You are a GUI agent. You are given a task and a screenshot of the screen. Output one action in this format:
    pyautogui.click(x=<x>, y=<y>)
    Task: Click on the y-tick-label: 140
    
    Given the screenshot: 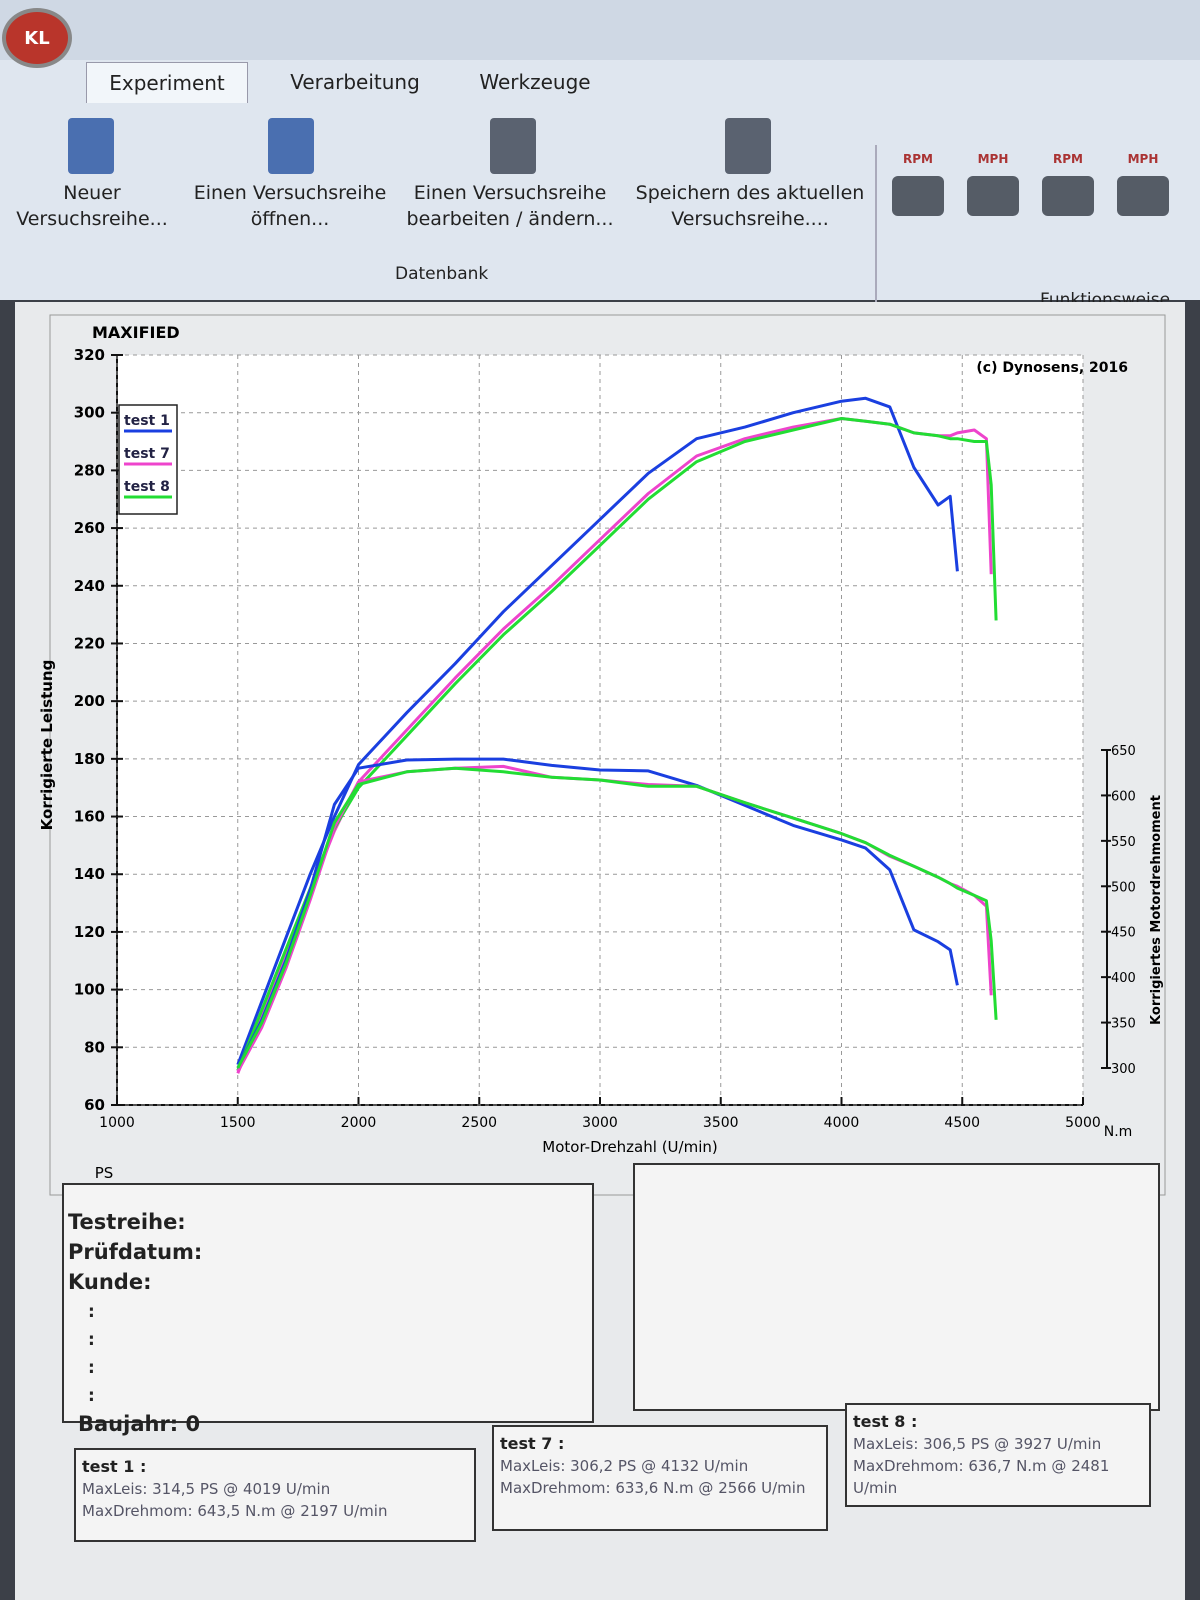 What is the action you would take?
    pyautogui.click(x=89, y=874)
    